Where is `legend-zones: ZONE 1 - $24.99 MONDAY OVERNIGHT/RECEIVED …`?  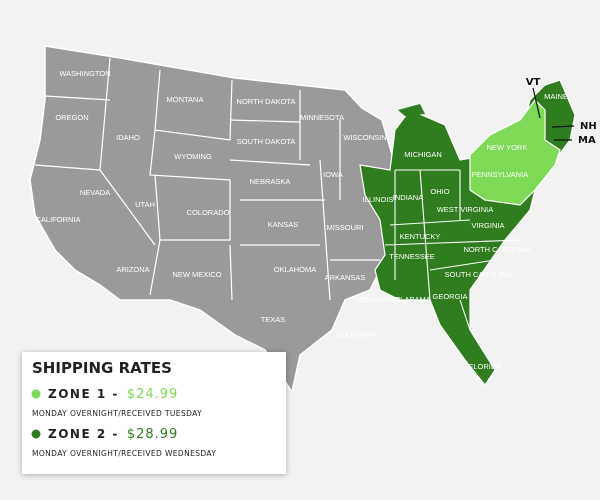 legend-zones: ZONE 1 - $24.99 MONDAY OVERNIGHT/RECEIVED … is located at coordinates (123, 422).